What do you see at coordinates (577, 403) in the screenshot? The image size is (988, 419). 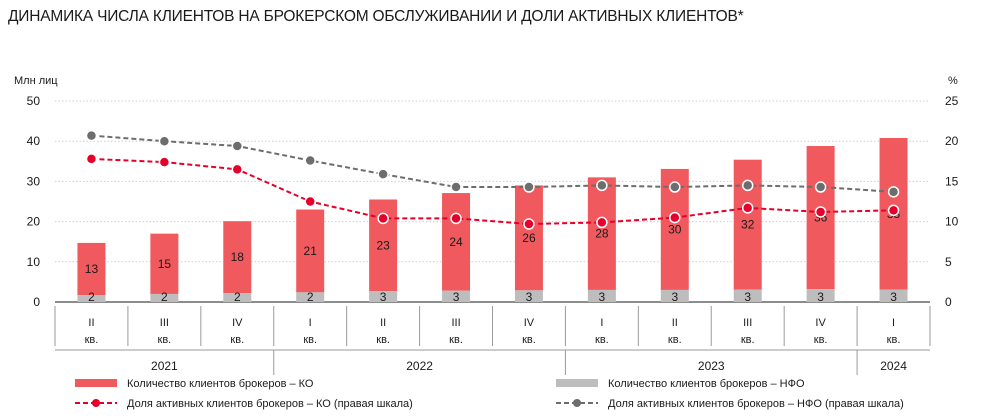 I see `legend-swatch-point` at bounding box center [577, 403].